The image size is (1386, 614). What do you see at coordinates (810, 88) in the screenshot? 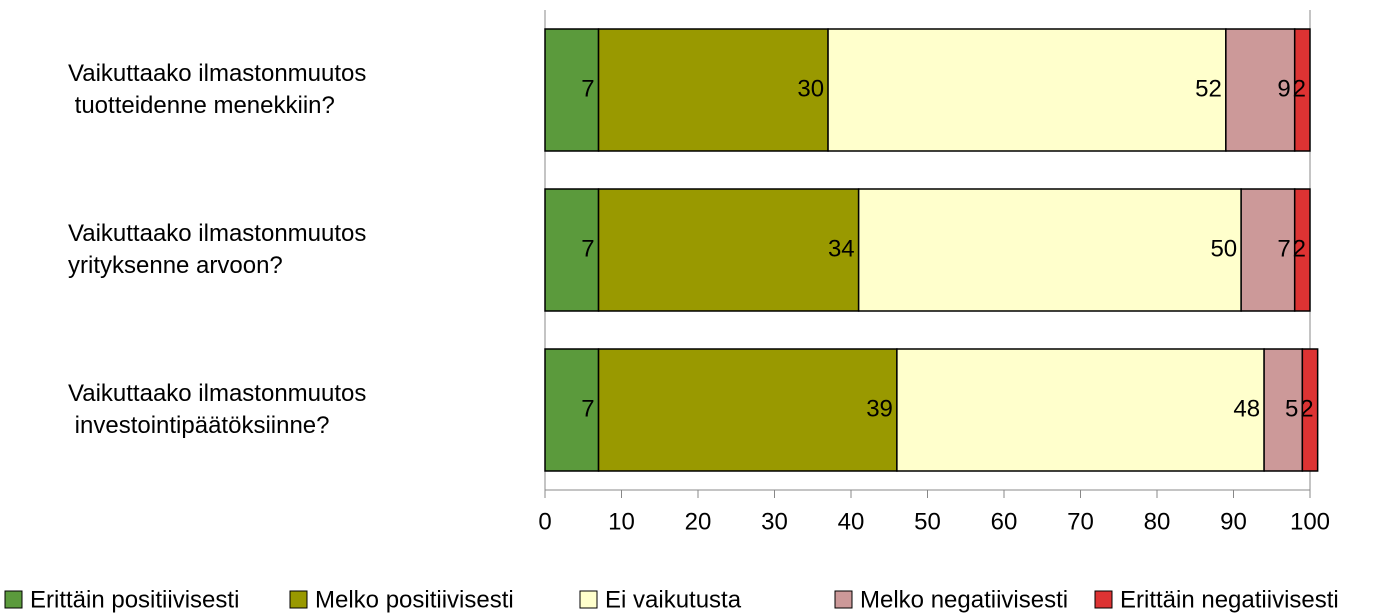
I see `data-label: 30` at bounding box center [810, 88].